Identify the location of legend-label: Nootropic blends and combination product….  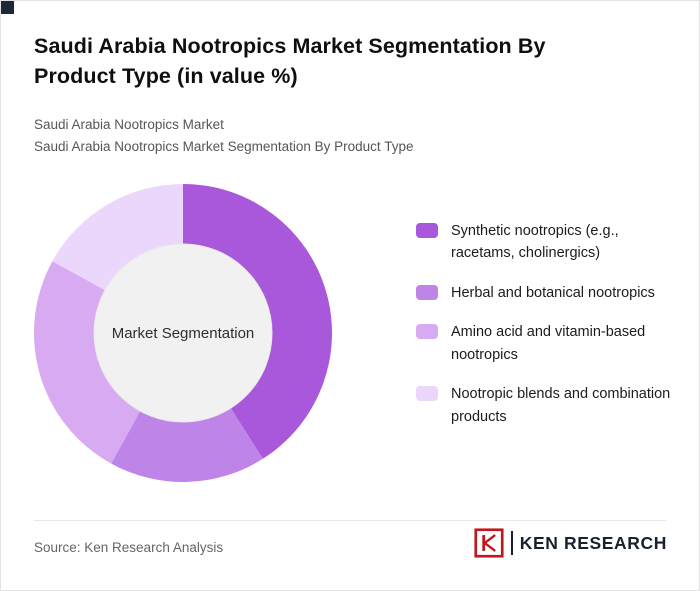
(561, 405).